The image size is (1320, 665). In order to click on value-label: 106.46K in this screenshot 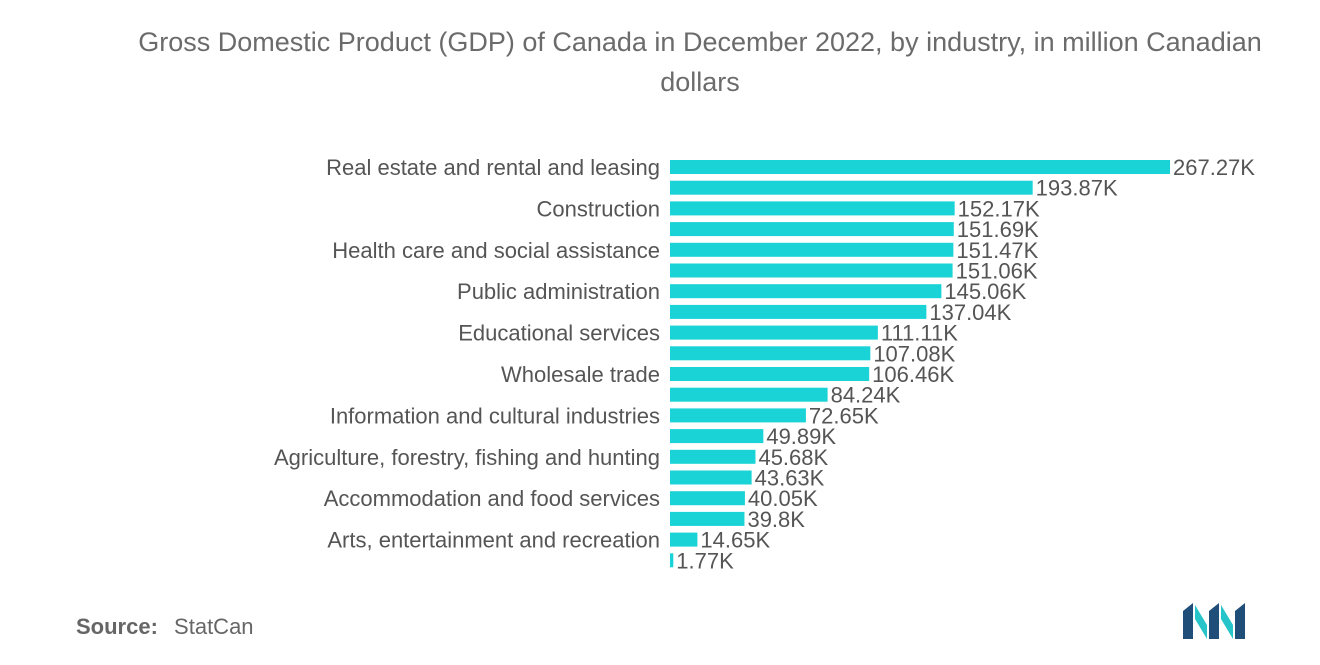, I will do `click(913, 374)`.